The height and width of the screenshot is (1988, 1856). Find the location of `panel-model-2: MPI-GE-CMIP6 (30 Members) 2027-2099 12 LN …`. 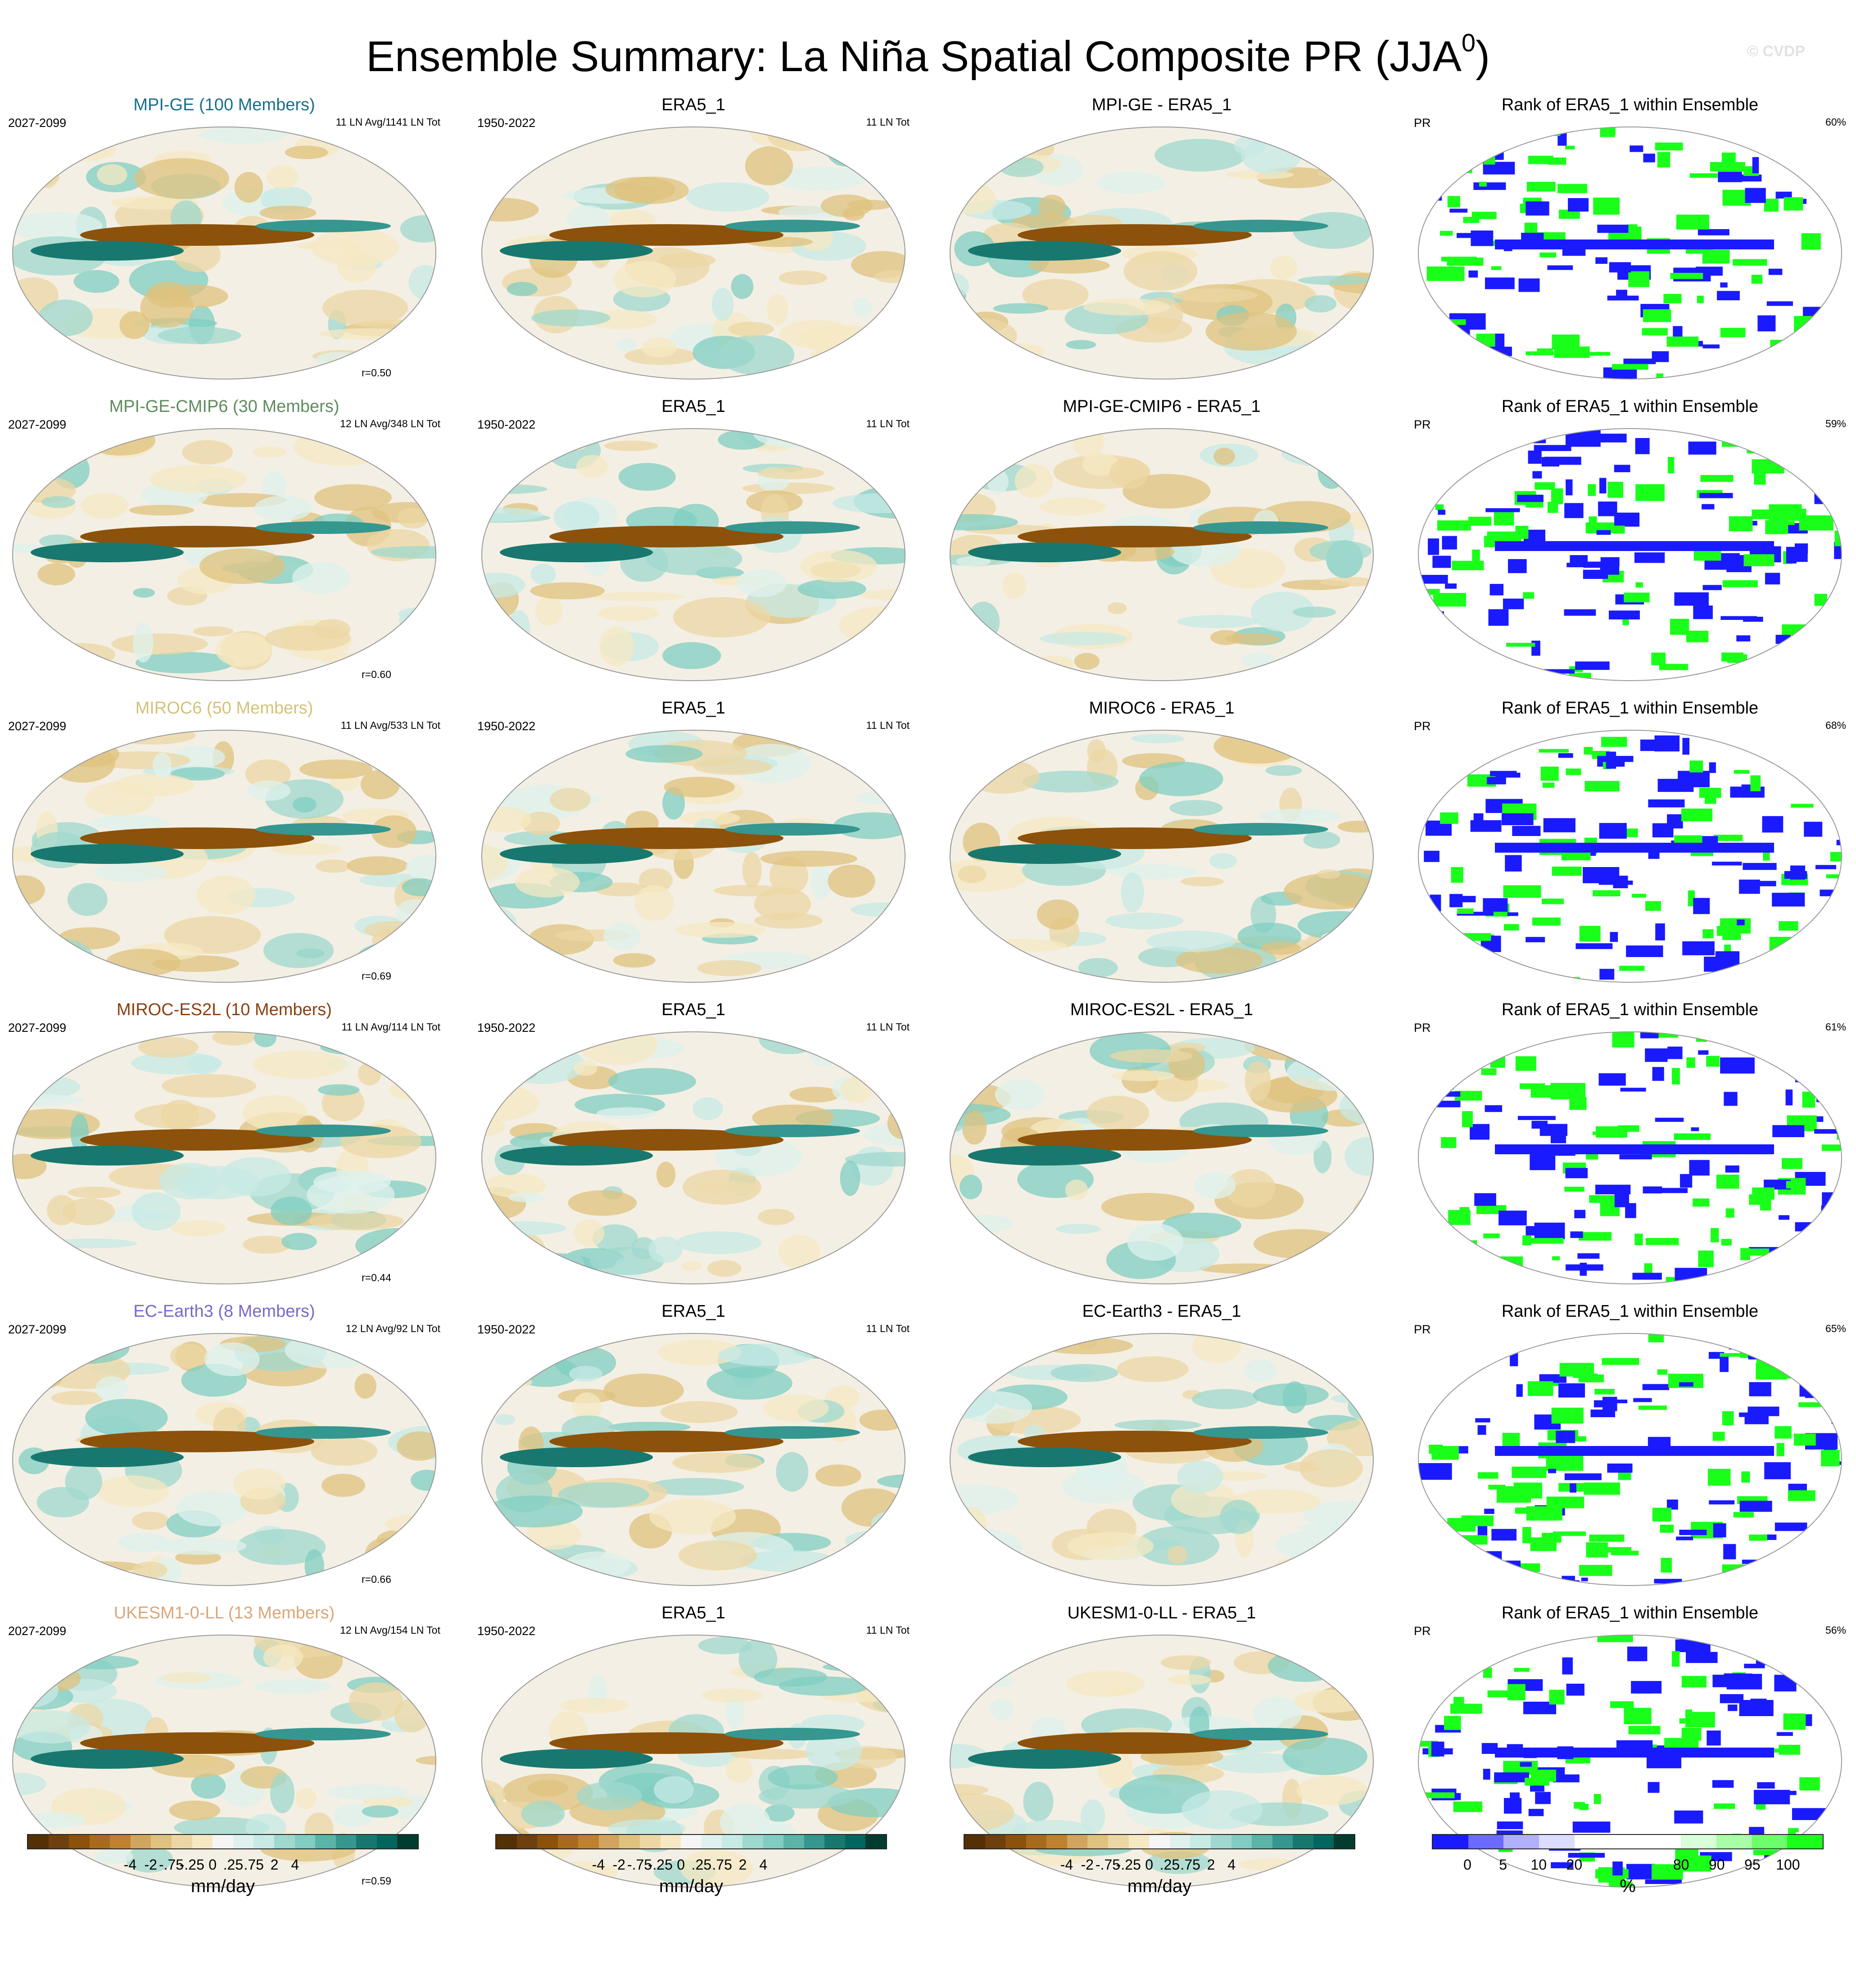

panel-model-2: MPI-GE-CMIP6 (30 Members) 2027-2099 12 LN … is located at coordinates (224, 540).